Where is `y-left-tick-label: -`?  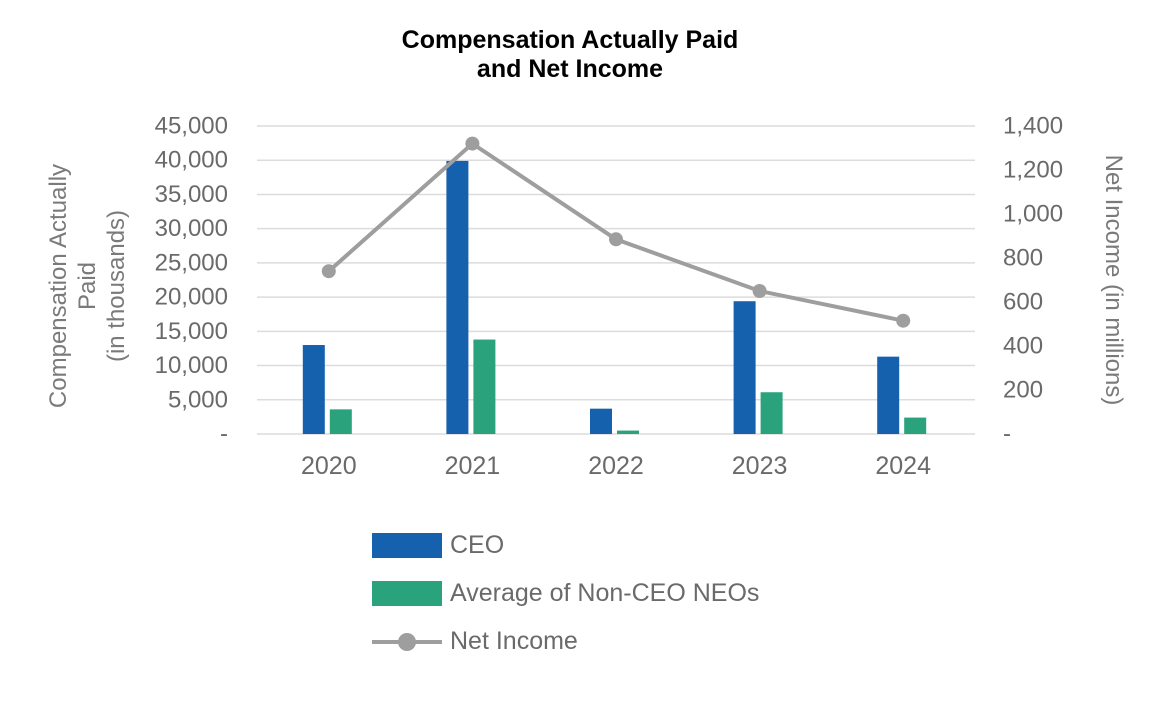
y-left-tick-label: - is located at coordinates (224, 434).